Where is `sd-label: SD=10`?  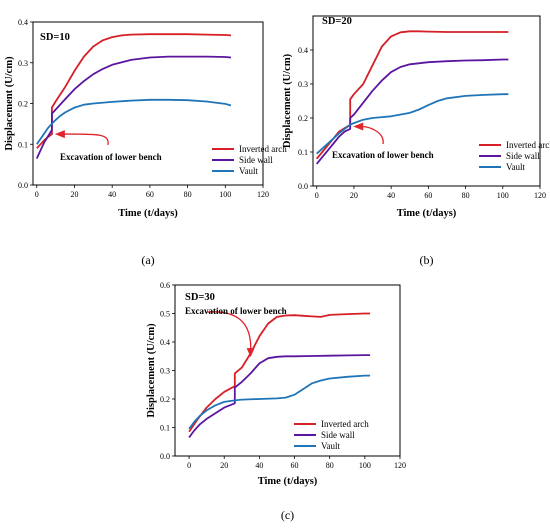 sd-label: SD=10 is located at coordinates (55, 37).